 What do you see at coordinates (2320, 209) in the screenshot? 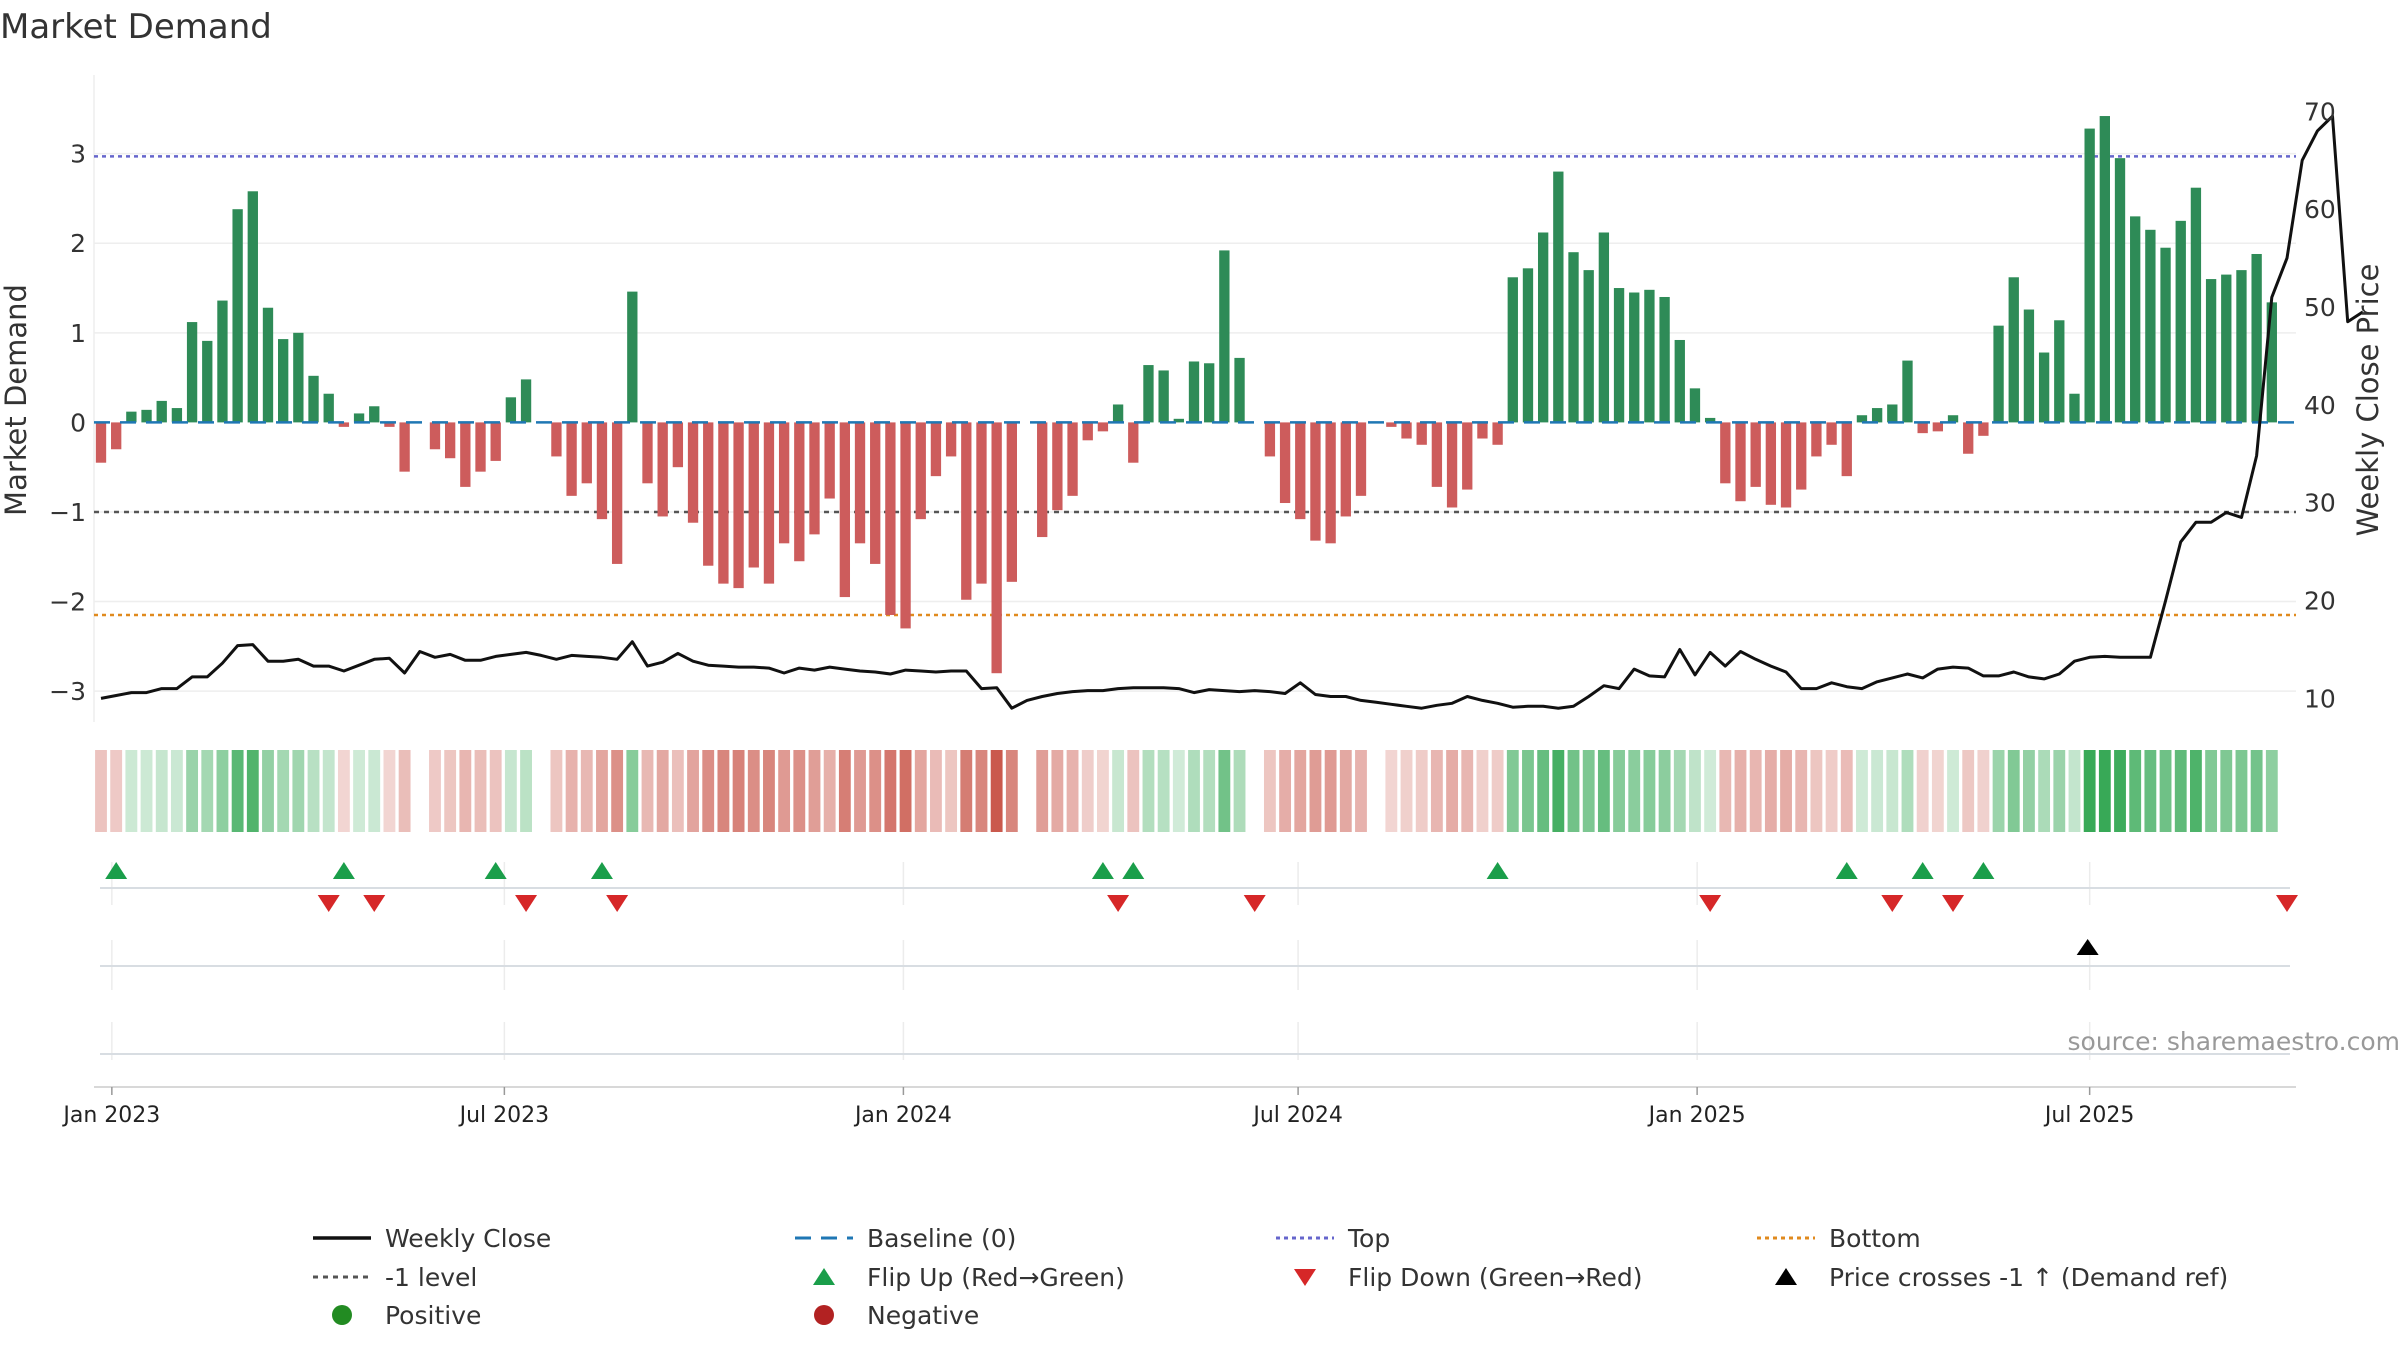
I see `y2-tick-label: 60` at bounding box center [2320, 209].